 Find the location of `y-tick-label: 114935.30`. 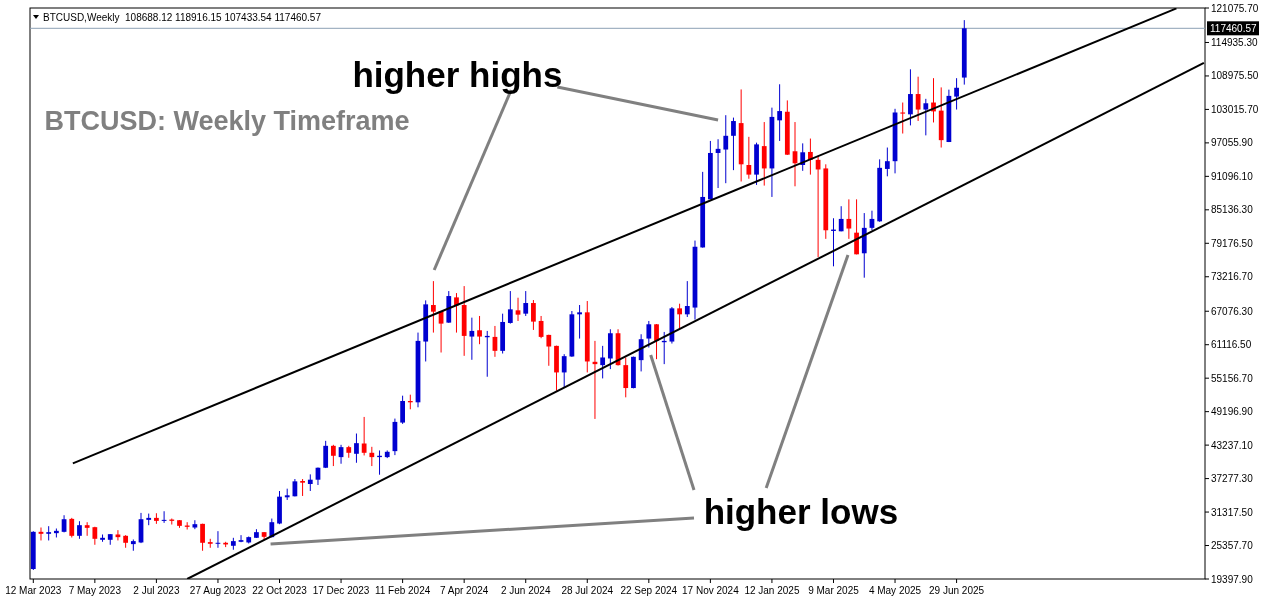

y-tick-label: 114935.30 is located at coordinates (1234, 42).